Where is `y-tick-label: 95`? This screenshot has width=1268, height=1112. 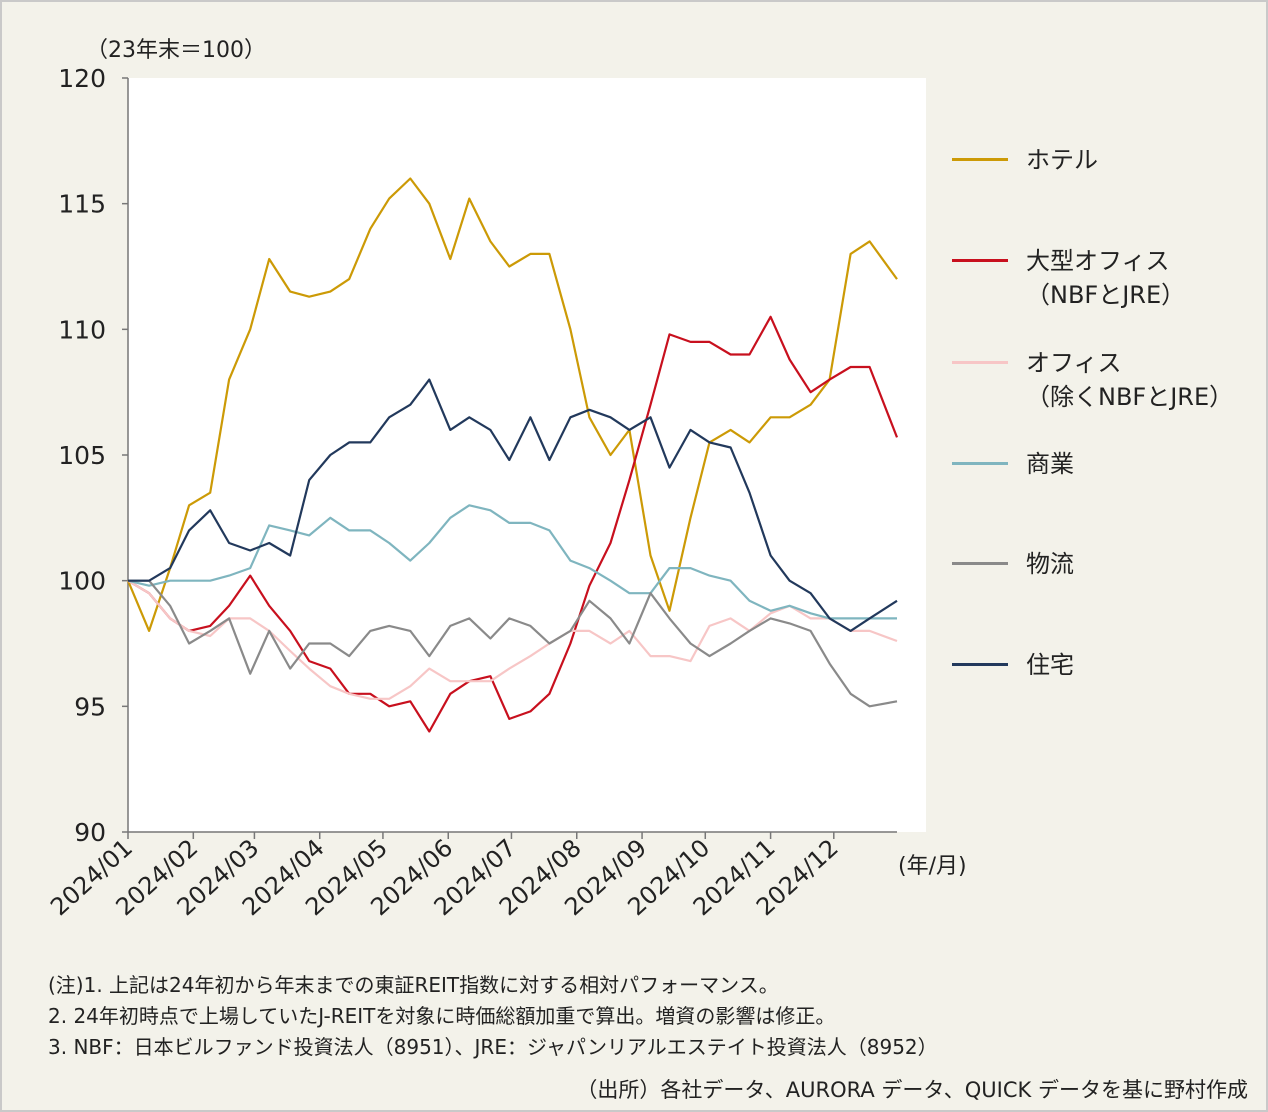
y-tick-label: 95 is located at coordinates (90, 706).